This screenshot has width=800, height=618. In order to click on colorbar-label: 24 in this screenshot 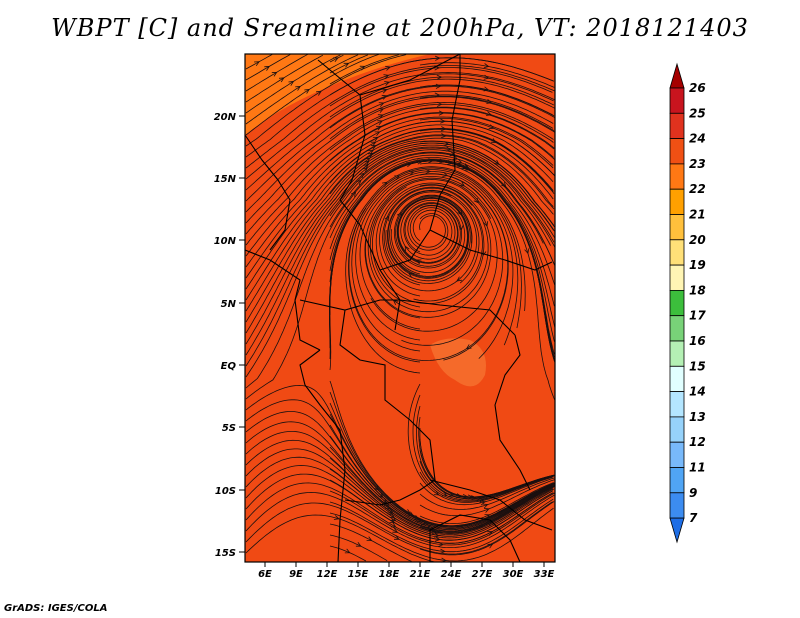, I will do `click(697, 139)`.